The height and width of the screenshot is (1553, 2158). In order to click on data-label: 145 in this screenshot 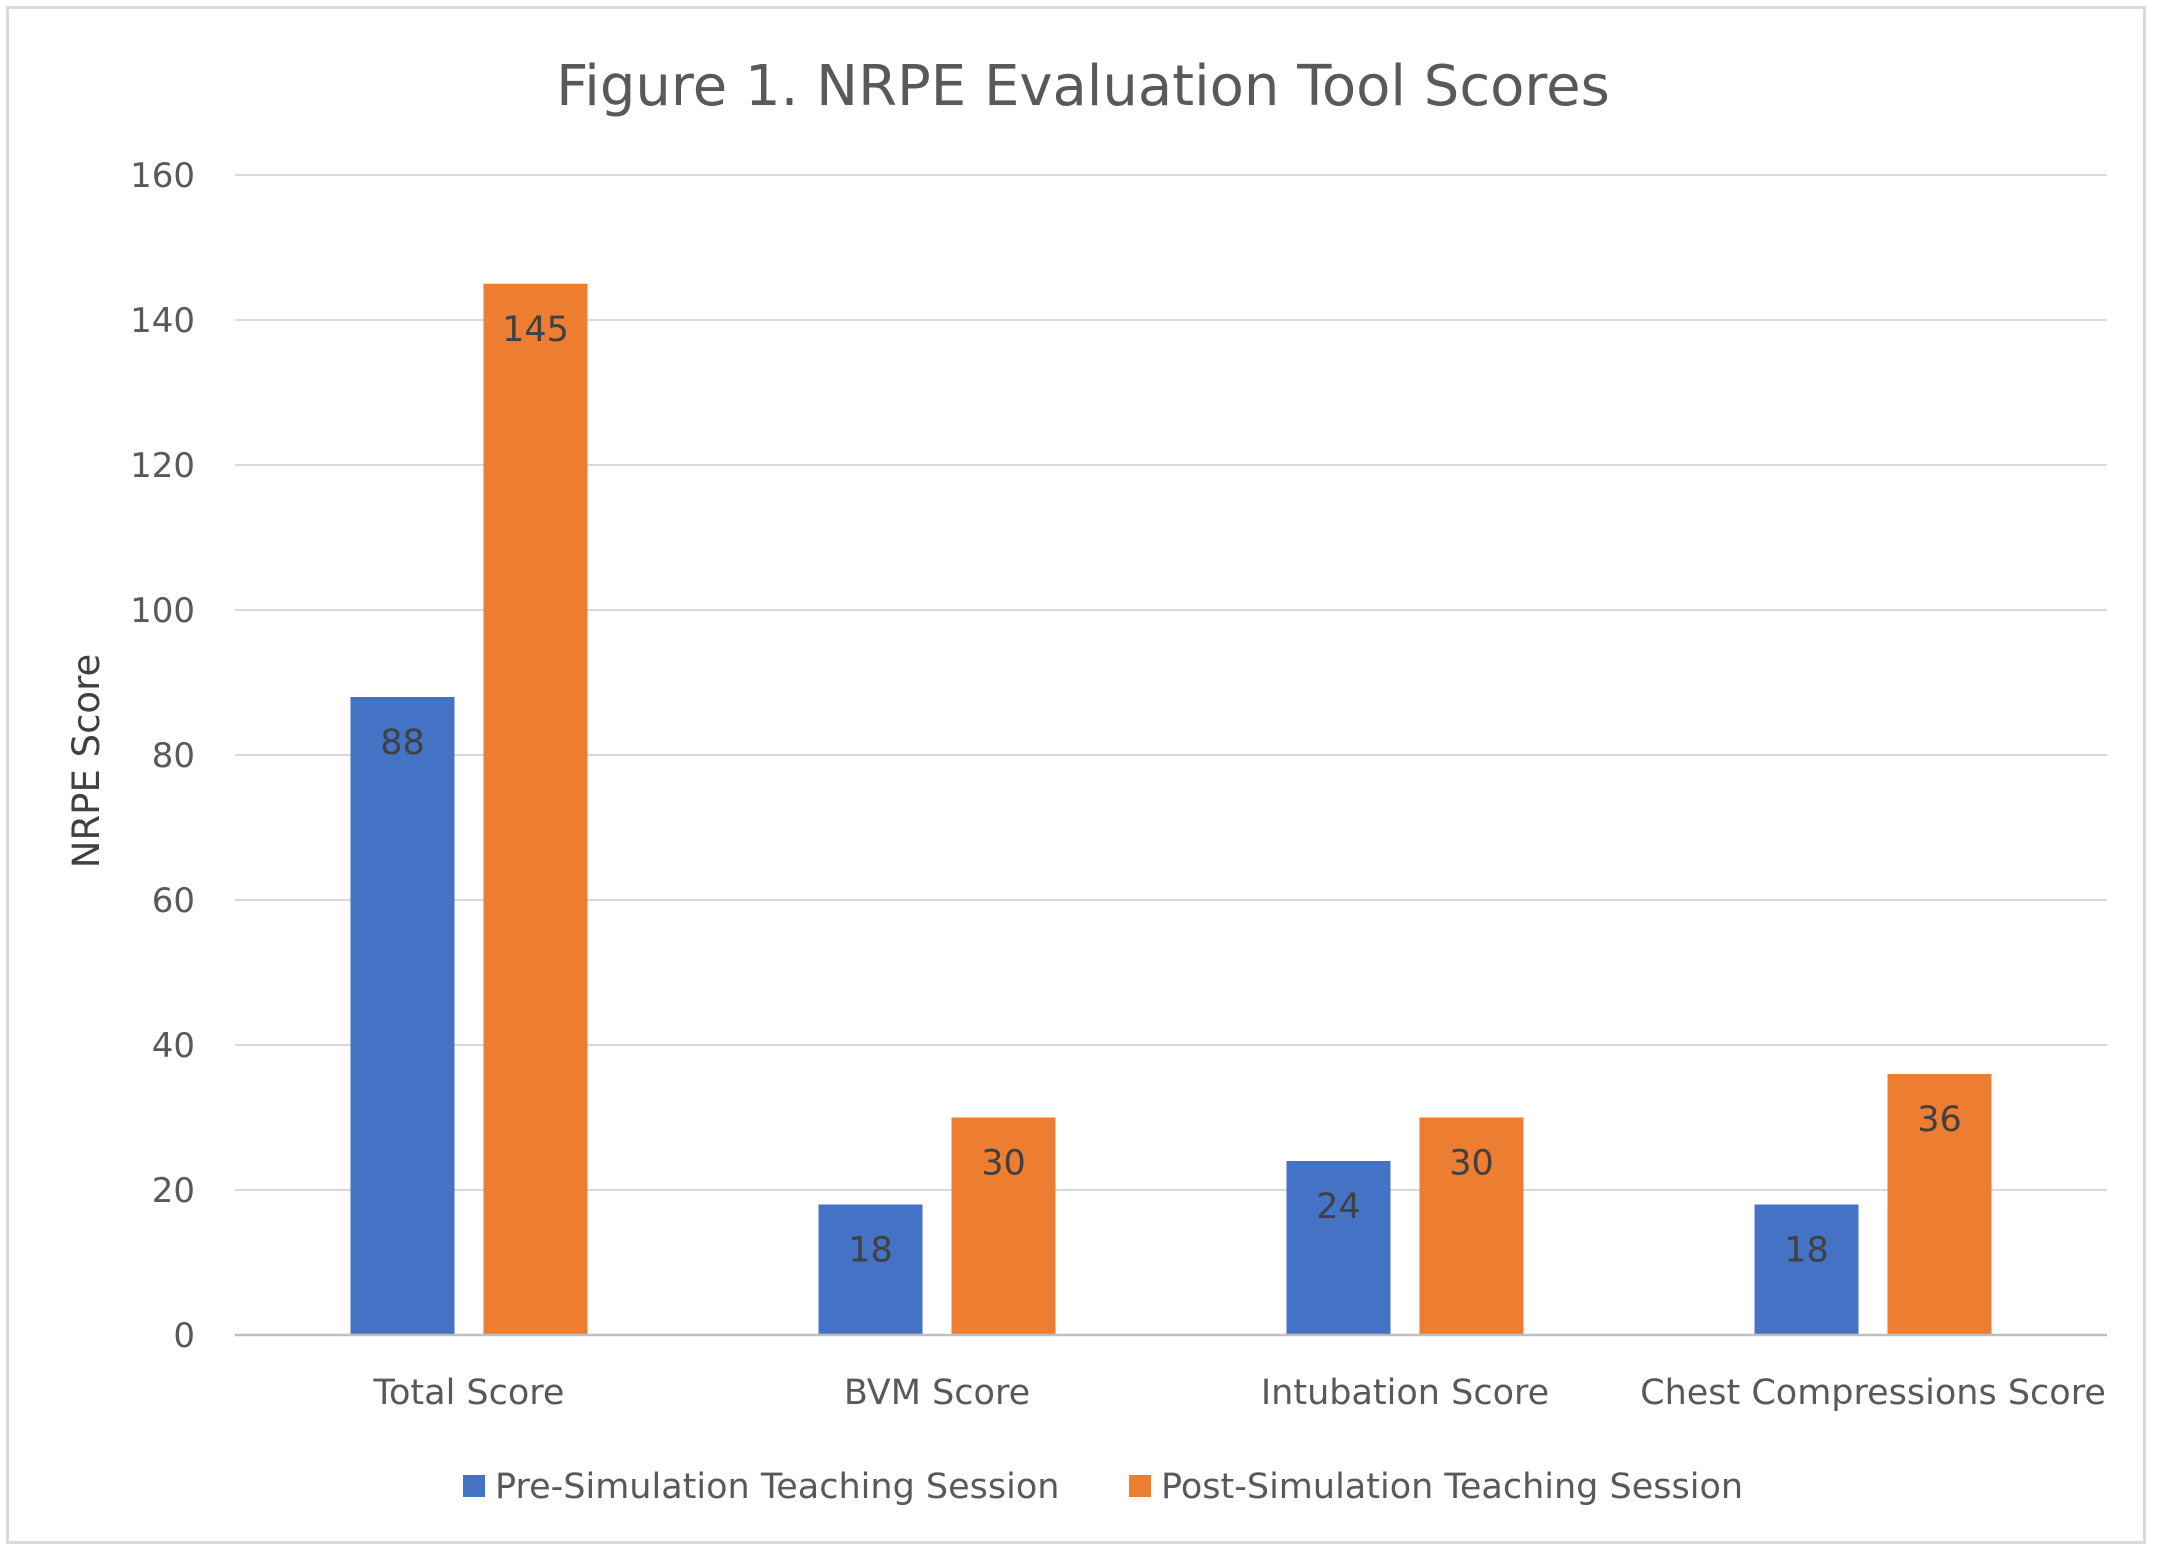, I will do `click(535, 330)`.